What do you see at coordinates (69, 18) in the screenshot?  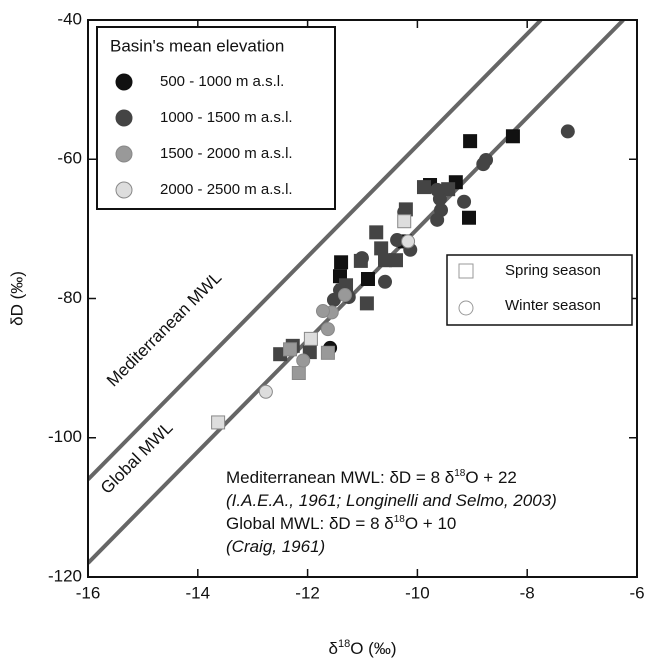 I see `y-tick-label: -40` at bounding box center [69, 18].